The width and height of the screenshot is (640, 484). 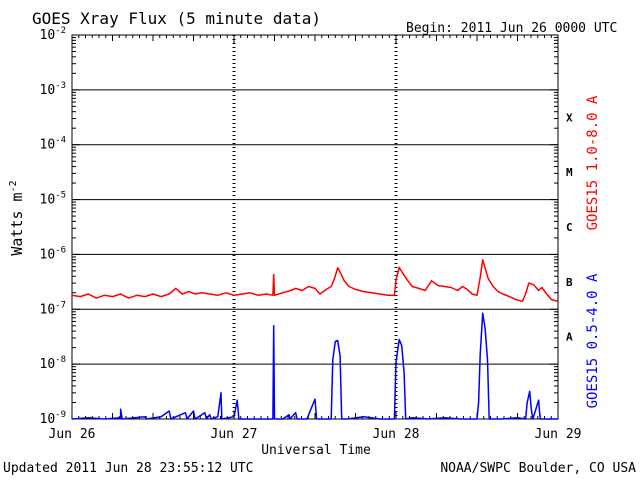 I want to click on chart-title: GOES Xray Flux (5 minute data), so click(x=176, y=18).